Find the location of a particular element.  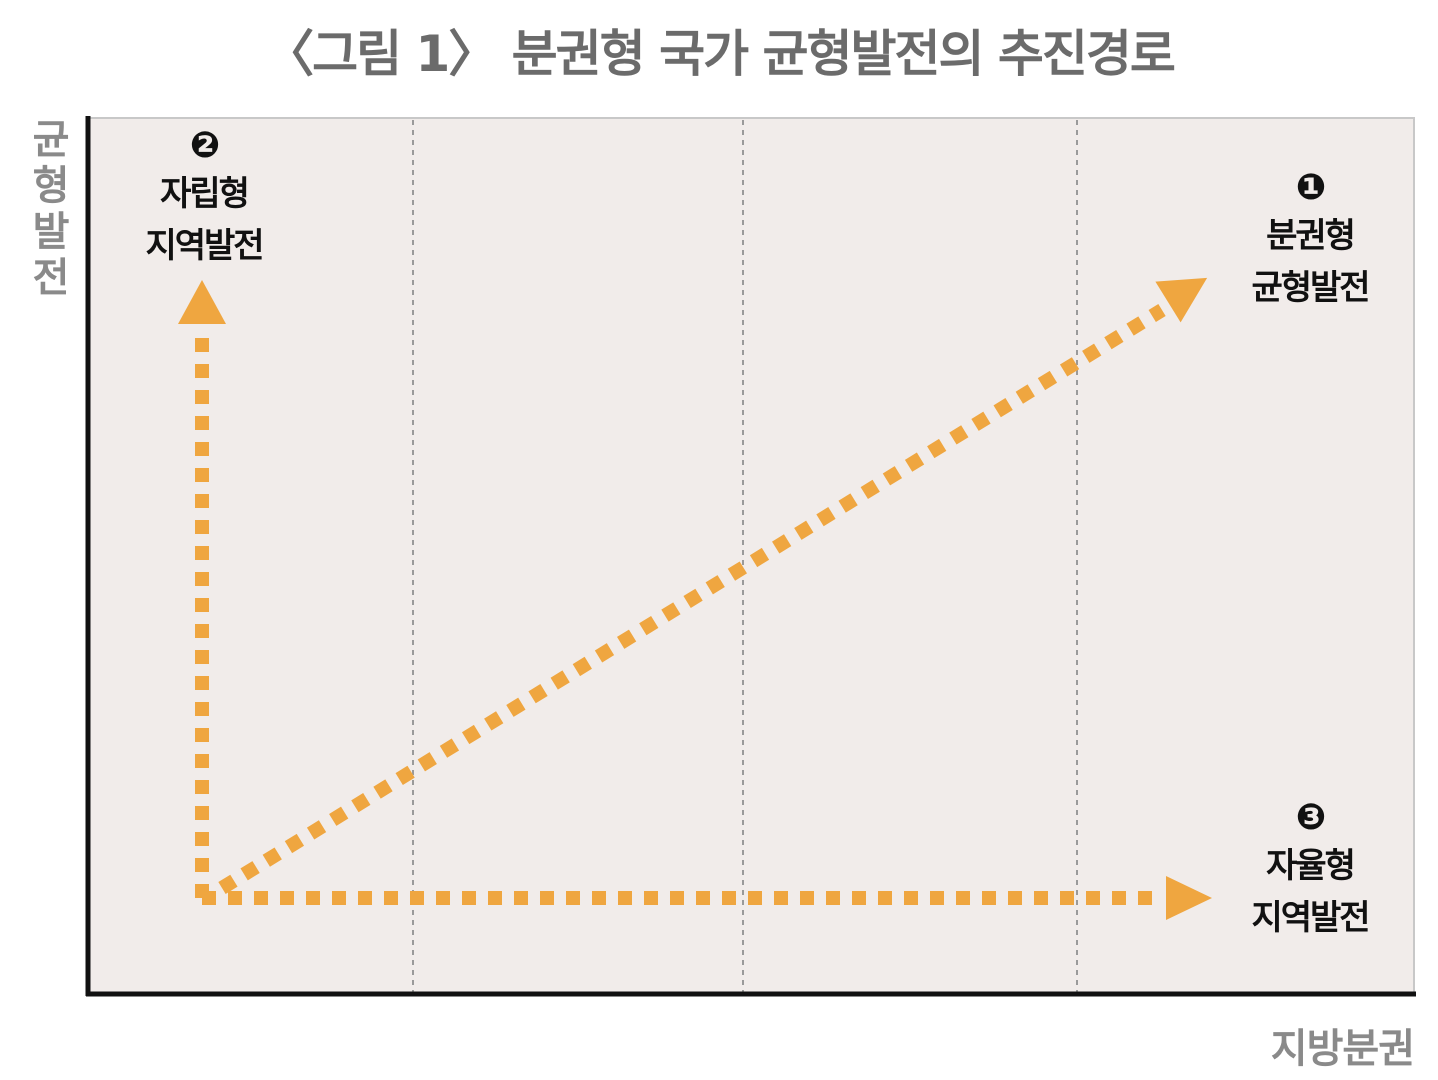

node: ❸ 자율형 지역발전 is located at coordinates (1310, 870).